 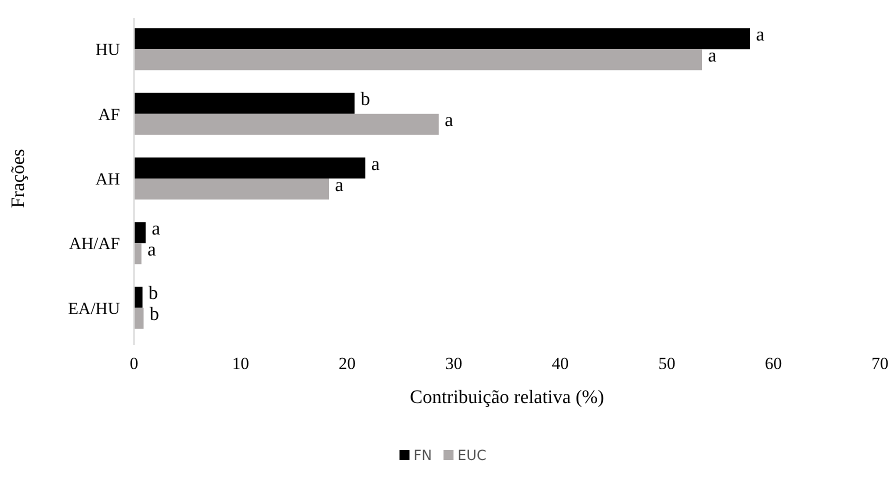 I want to click on y-tick-label: AH, so click(x=107, y=178).